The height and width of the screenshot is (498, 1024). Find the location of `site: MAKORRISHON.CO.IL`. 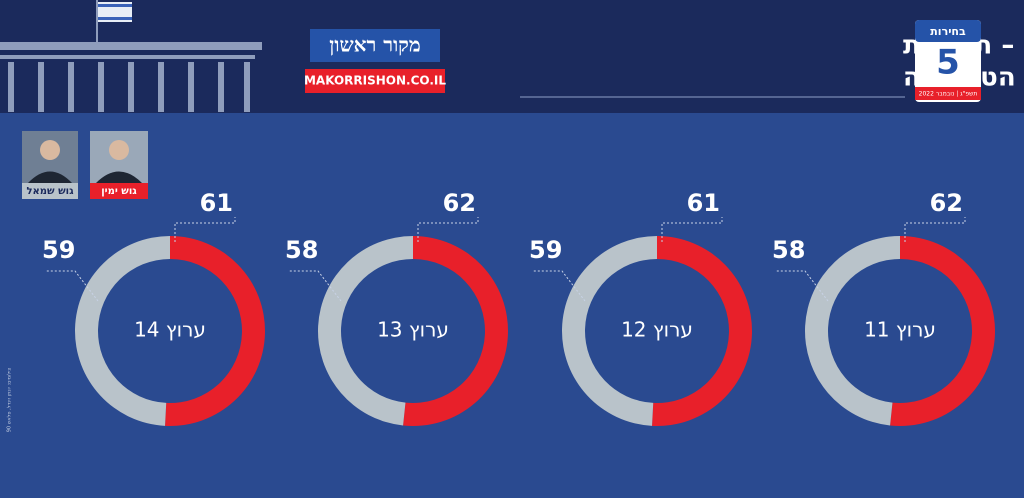

site: MAKORRISHON.CO.IL is located at coordinates (375, 81).